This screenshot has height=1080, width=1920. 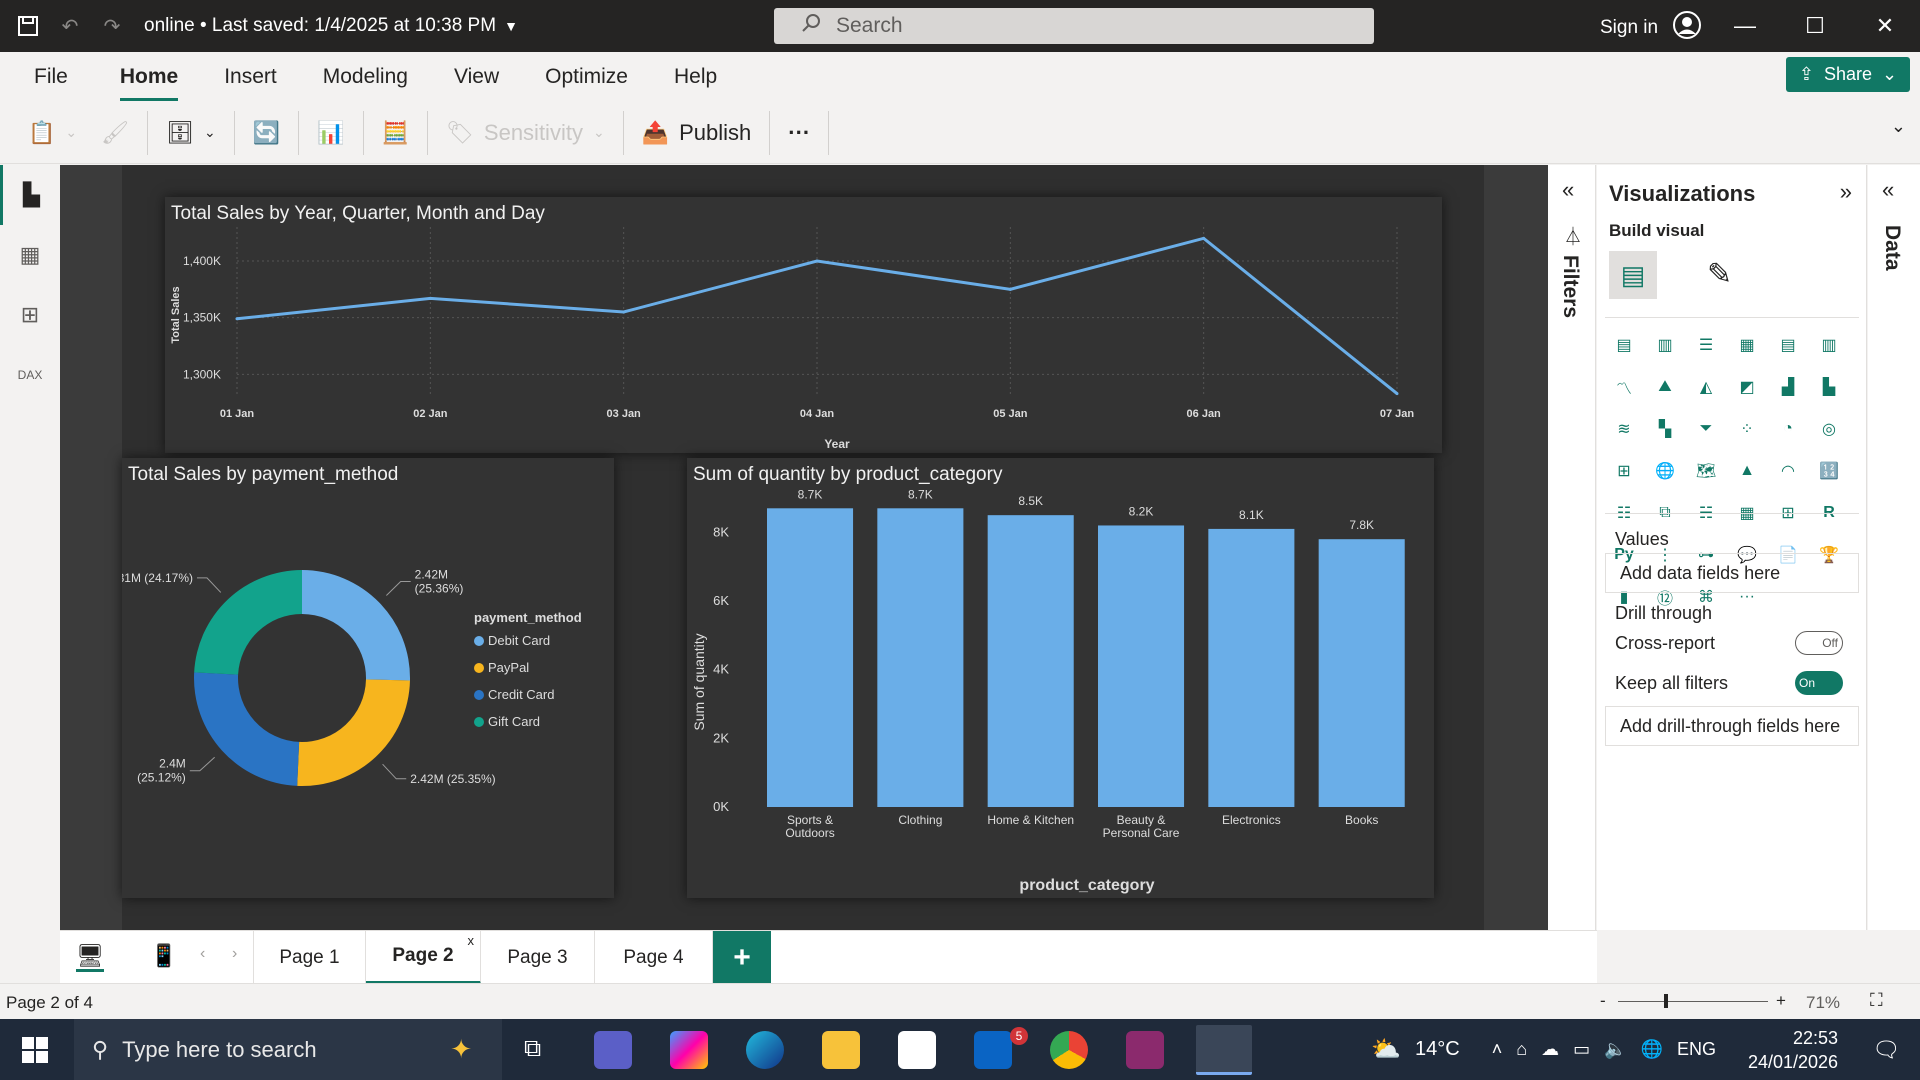 I want to click on filters-pane: « ⏃ Filters, so click(x=1572, y=547).